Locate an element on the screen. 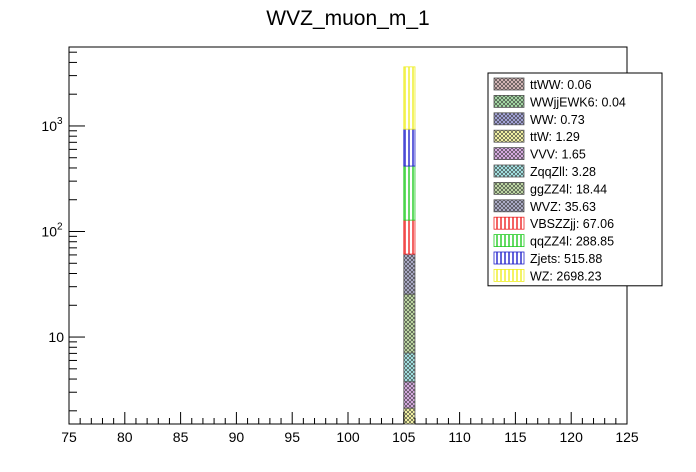  y-tick-exponent: 2 is located at coordinates (60, 227).